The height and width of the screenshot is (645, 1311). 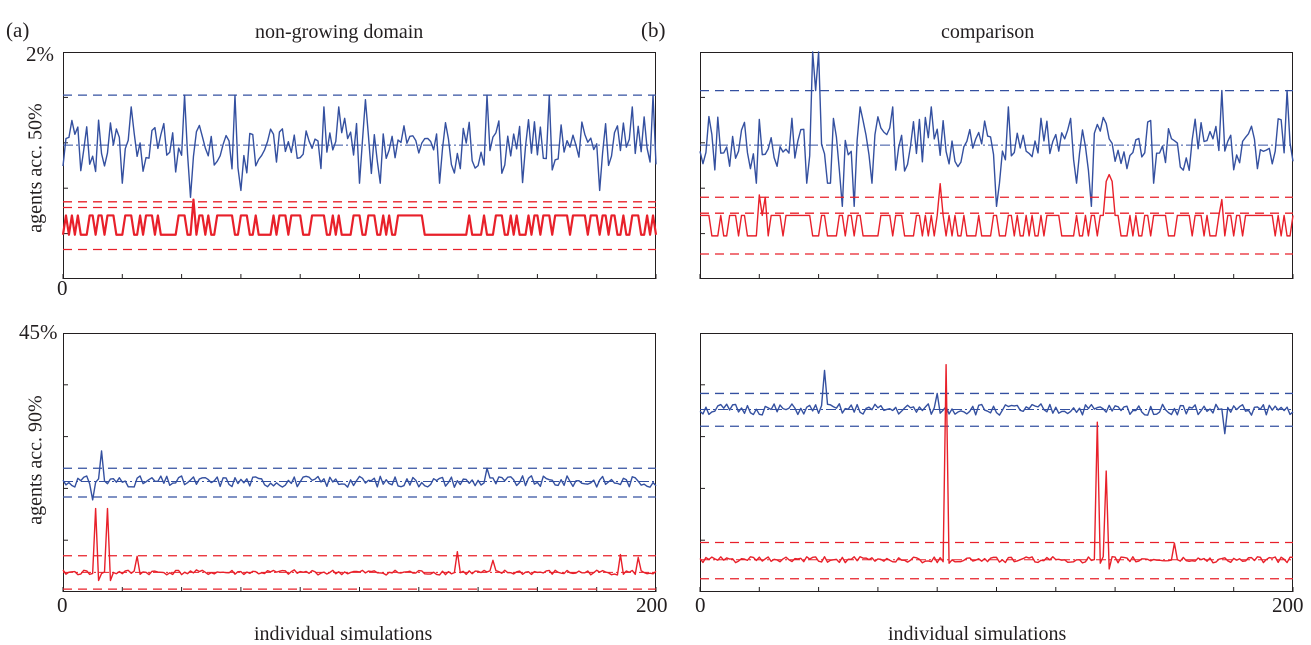 I want to click on top-ymax-label: 2%, so click(x=40, y=54).